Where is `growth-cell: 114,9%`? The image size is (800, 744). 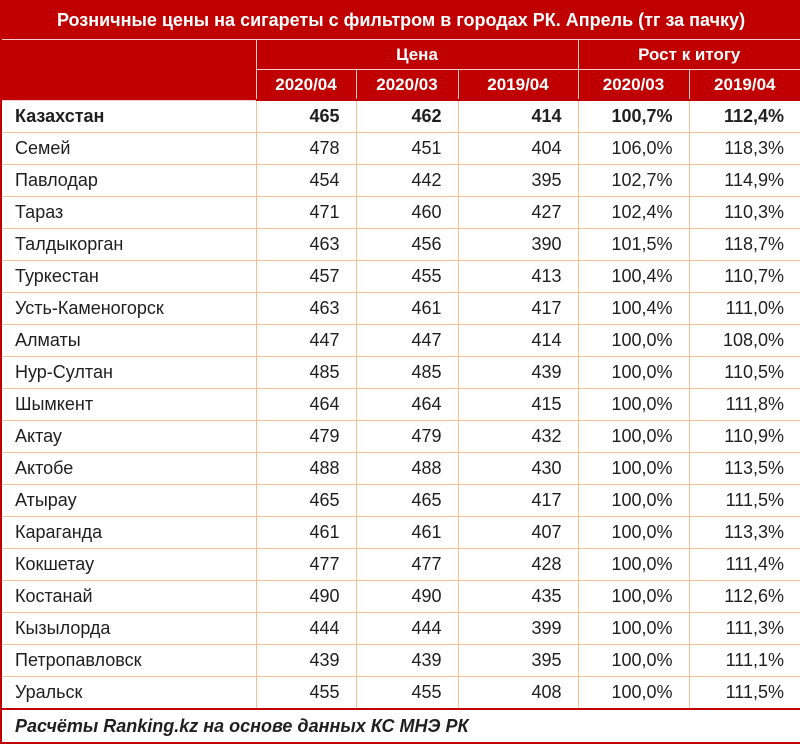 growth-cell: 114,9% is located at coordinates (744, 180).